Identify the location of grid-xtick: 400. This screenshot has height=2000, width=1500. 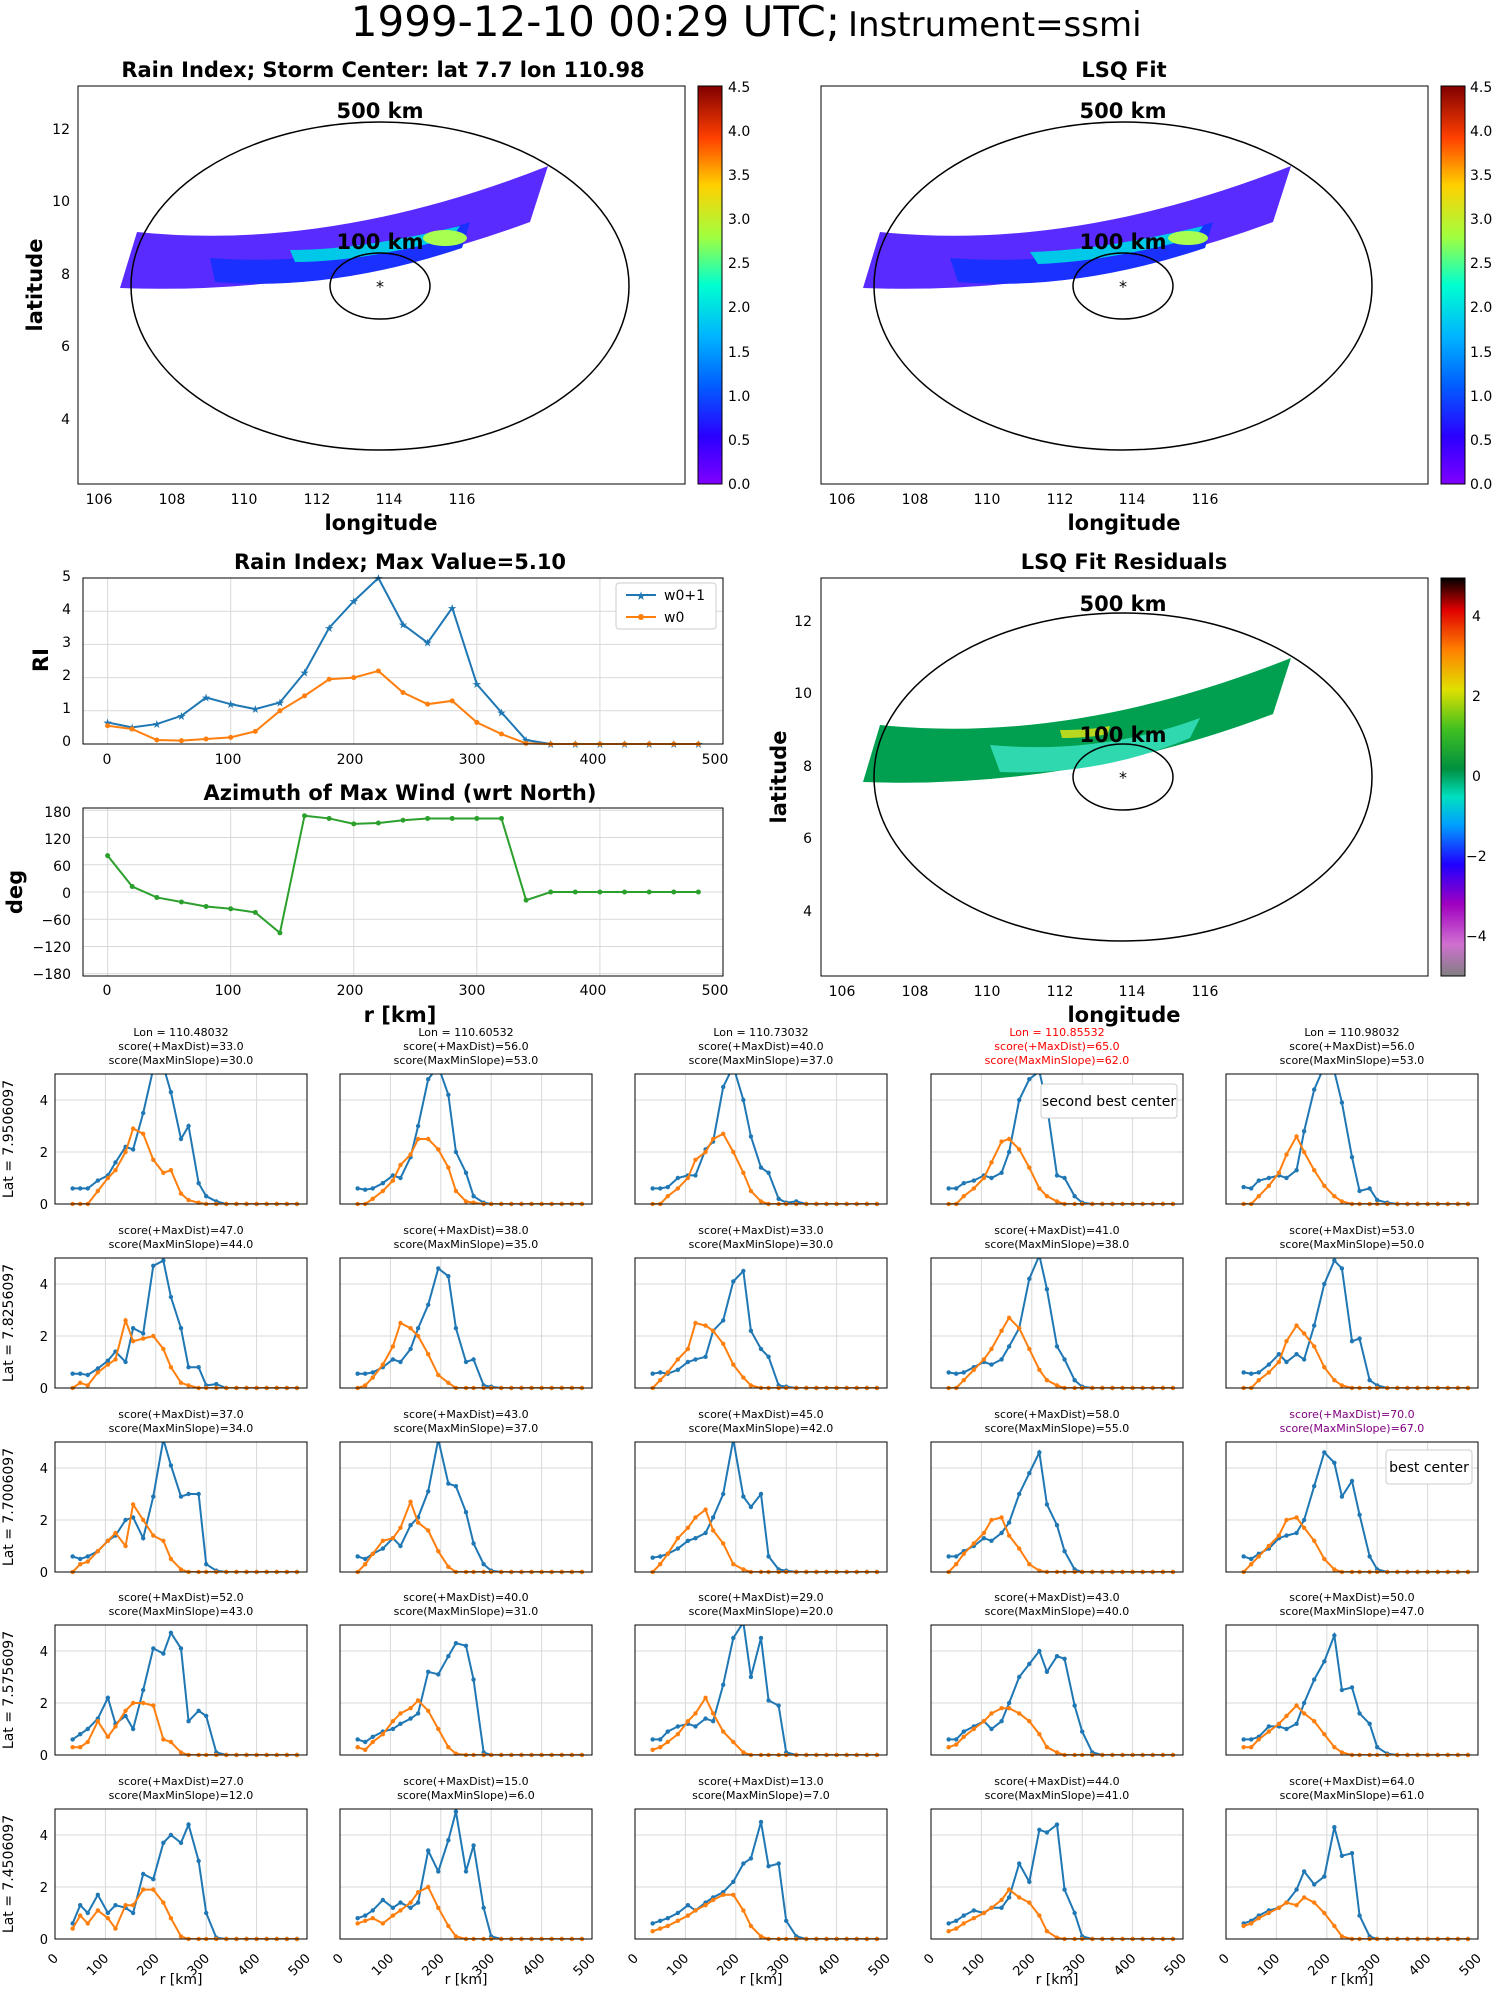
(1125, 1965).